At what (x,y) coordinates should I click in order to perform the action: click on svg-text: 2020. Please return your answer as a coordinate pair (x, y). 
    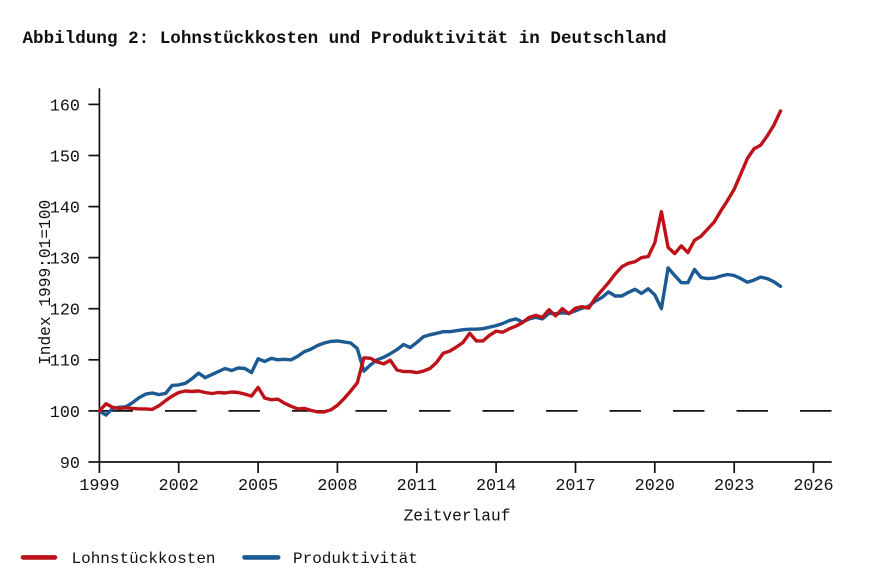
    Looking at the image, I should click on (655, 486).